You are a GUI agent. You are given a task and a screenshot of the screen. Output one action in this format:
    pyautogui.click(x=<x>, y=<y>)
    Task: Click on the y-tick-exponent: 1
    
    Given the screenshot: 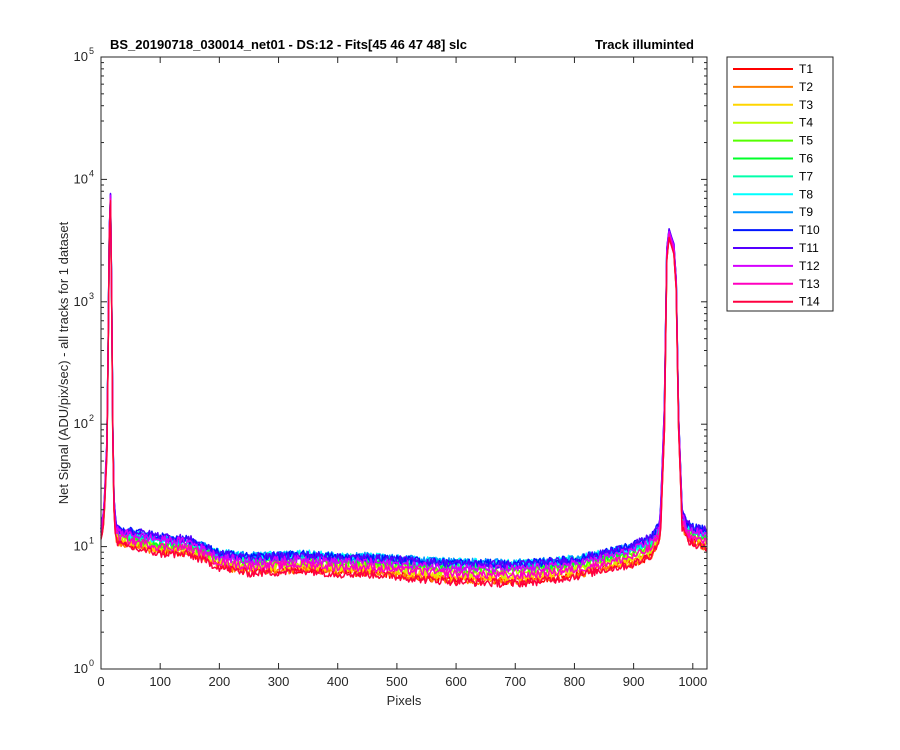 What is the action you would take?
    pyautogui.click(x=91, y=541)
    